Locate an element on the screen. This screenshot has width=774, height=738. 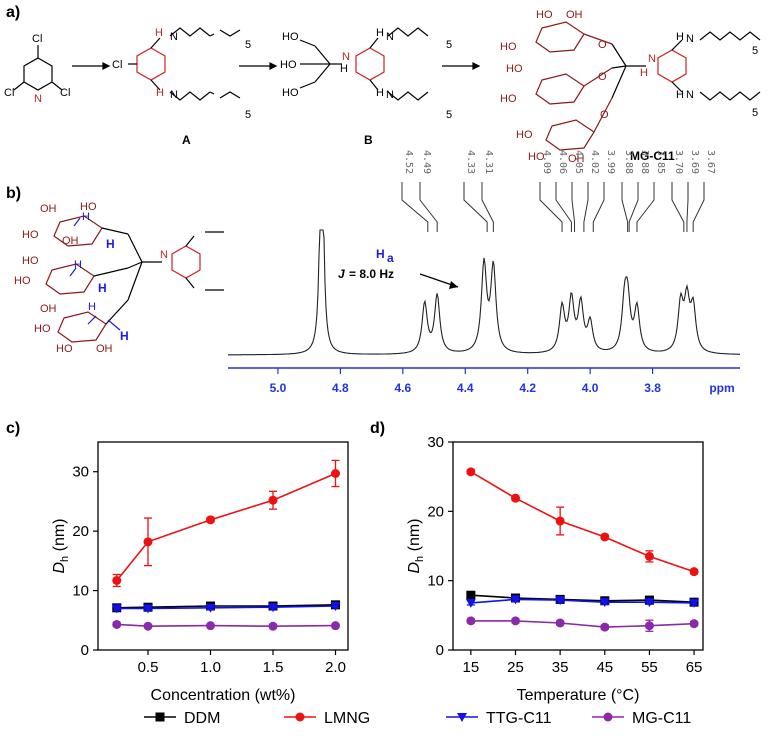
atom-o: O is located at coordinates (602, 45).